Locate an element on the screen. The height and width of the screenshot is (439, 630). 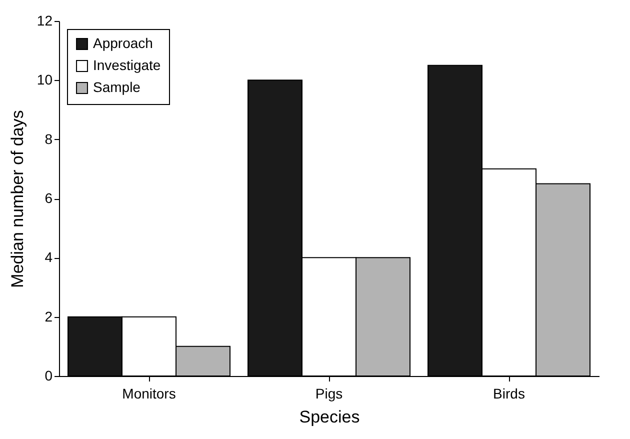
x-axis-title: Species is located at coordinates (329, 417).